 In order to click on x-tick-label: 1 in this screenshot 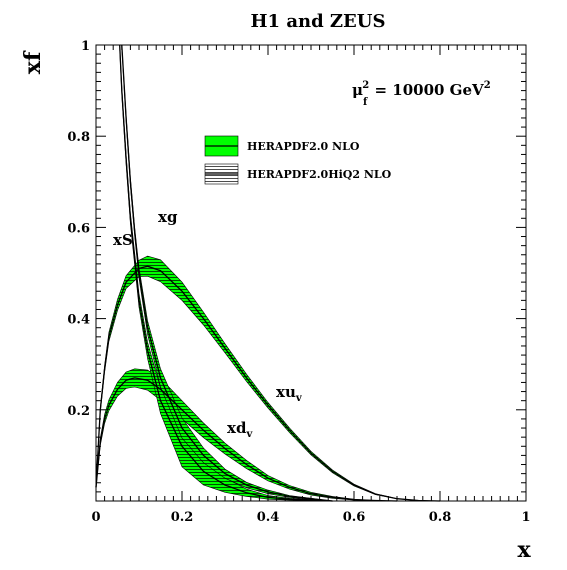, I will do `click(525, 517)`.